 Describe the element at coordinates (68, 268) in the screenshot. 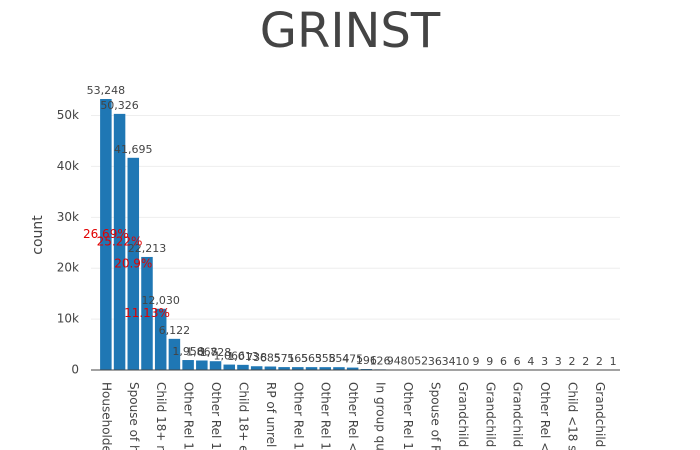

I see `y-tick-label: 20k` at that location.